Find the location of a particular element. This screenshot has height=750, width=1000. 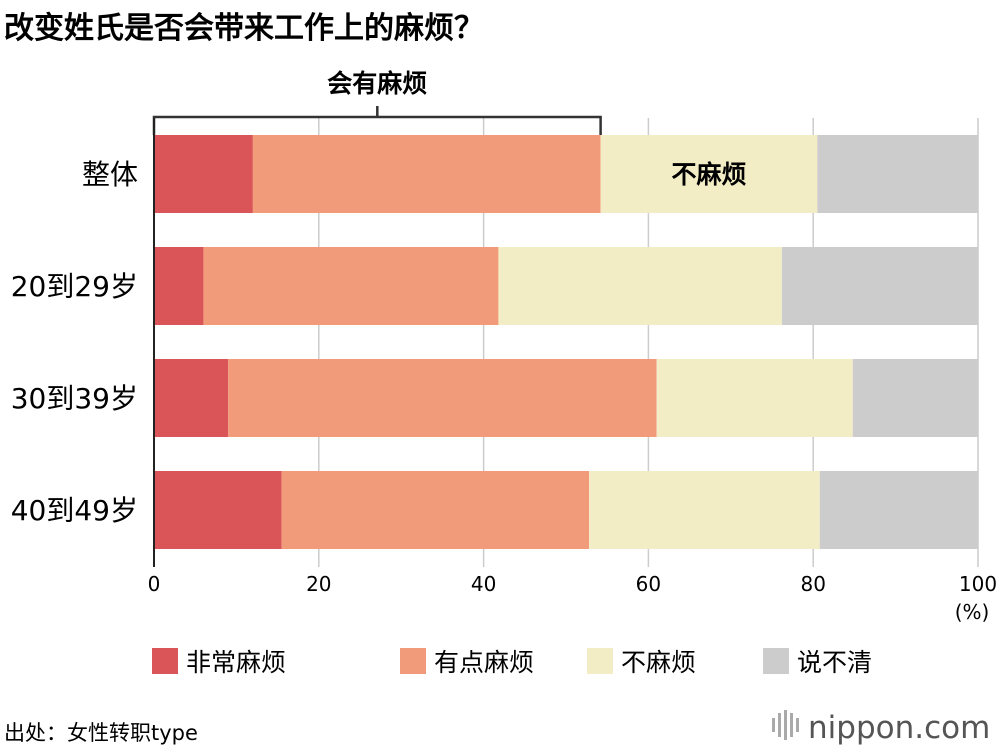

logo-bars-icon is located at coordinates (785, 725).